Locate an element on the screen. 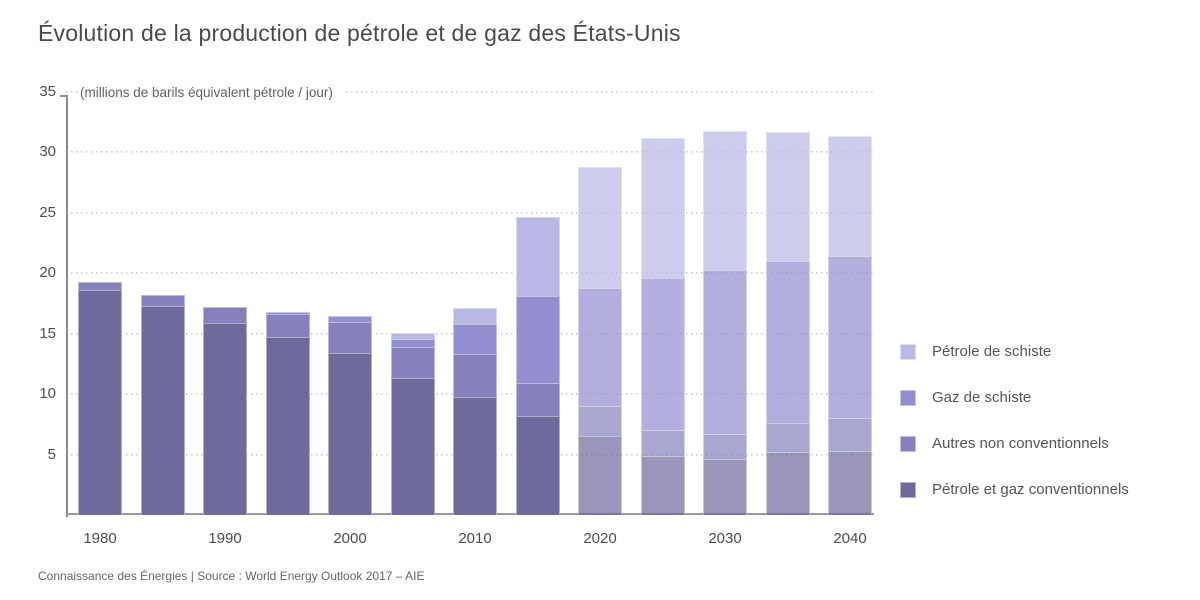 Image resolution: width=1200 pixels, height=600 pixels. bar-2040 is located at coordinates (850, 325).